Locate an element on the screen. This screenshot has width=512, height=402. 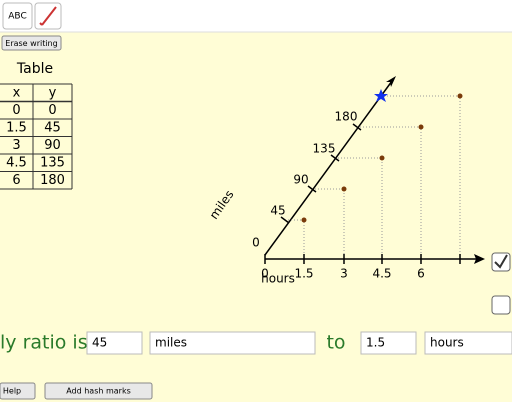
table-header: x is located at coordinates (17, 92).